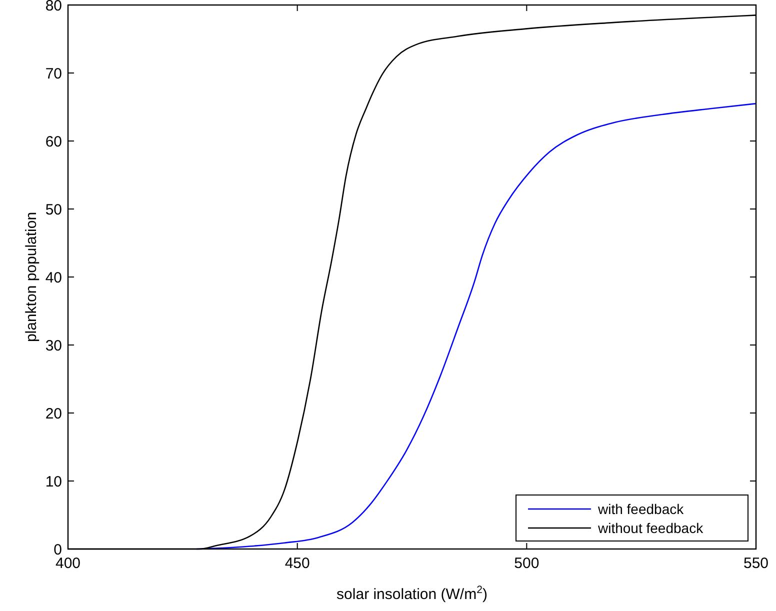  What do you see at coordinates (53, 209) in the screenshot?
I see `y-tick-label: 50` at bounding box center [53, 209].